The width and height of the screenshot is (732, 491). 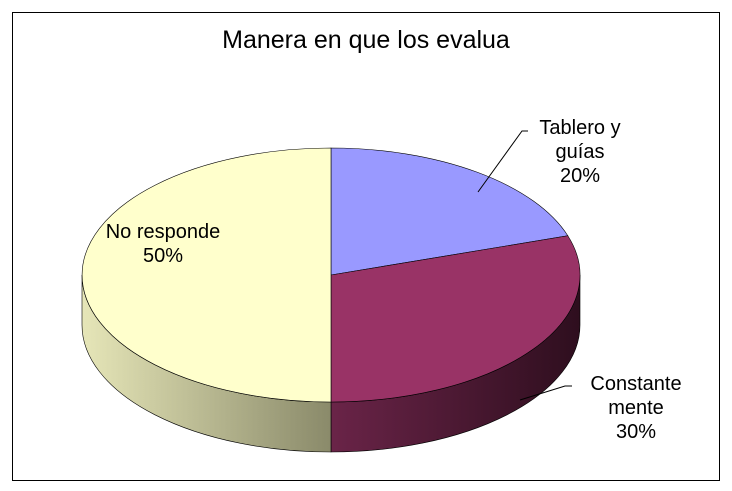 What do you see at coordinates (580, 176) in the screenshot?
I see `value-label: 20%` at bounding box center [580, 176].